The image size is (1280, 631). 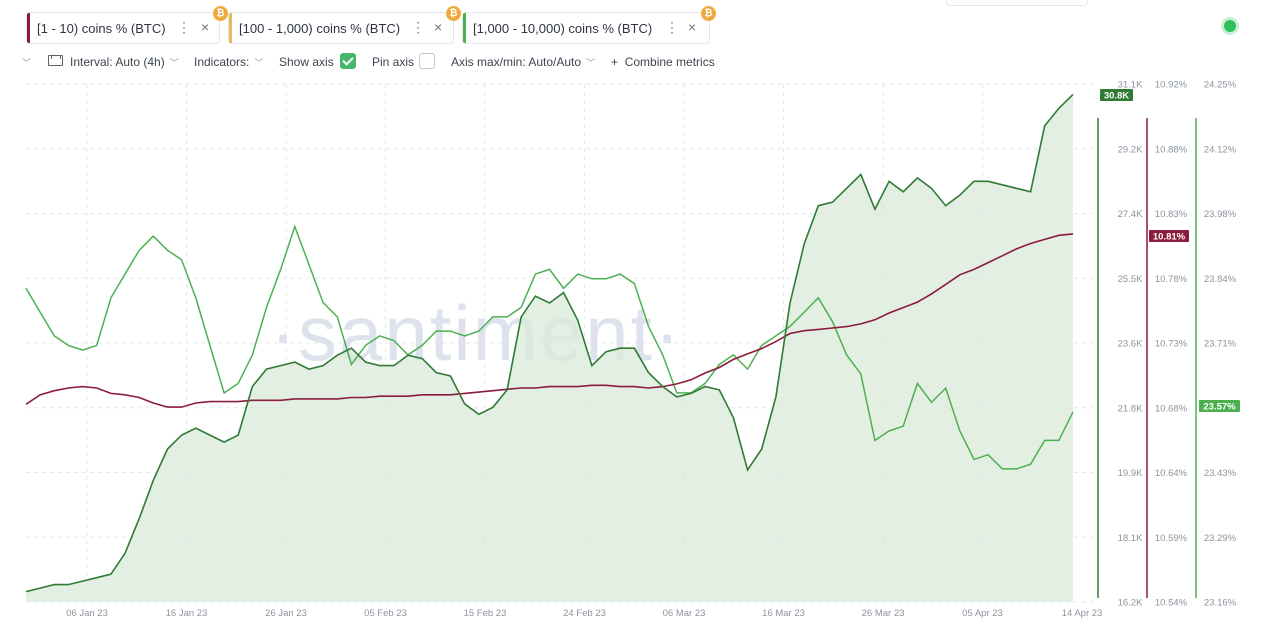 What do you see at coordinates (320, 28) in the screenshot?
I see `metric-tab-label: [100 - 1,000) coins % (BTC)` at bounding box center [320, 28].